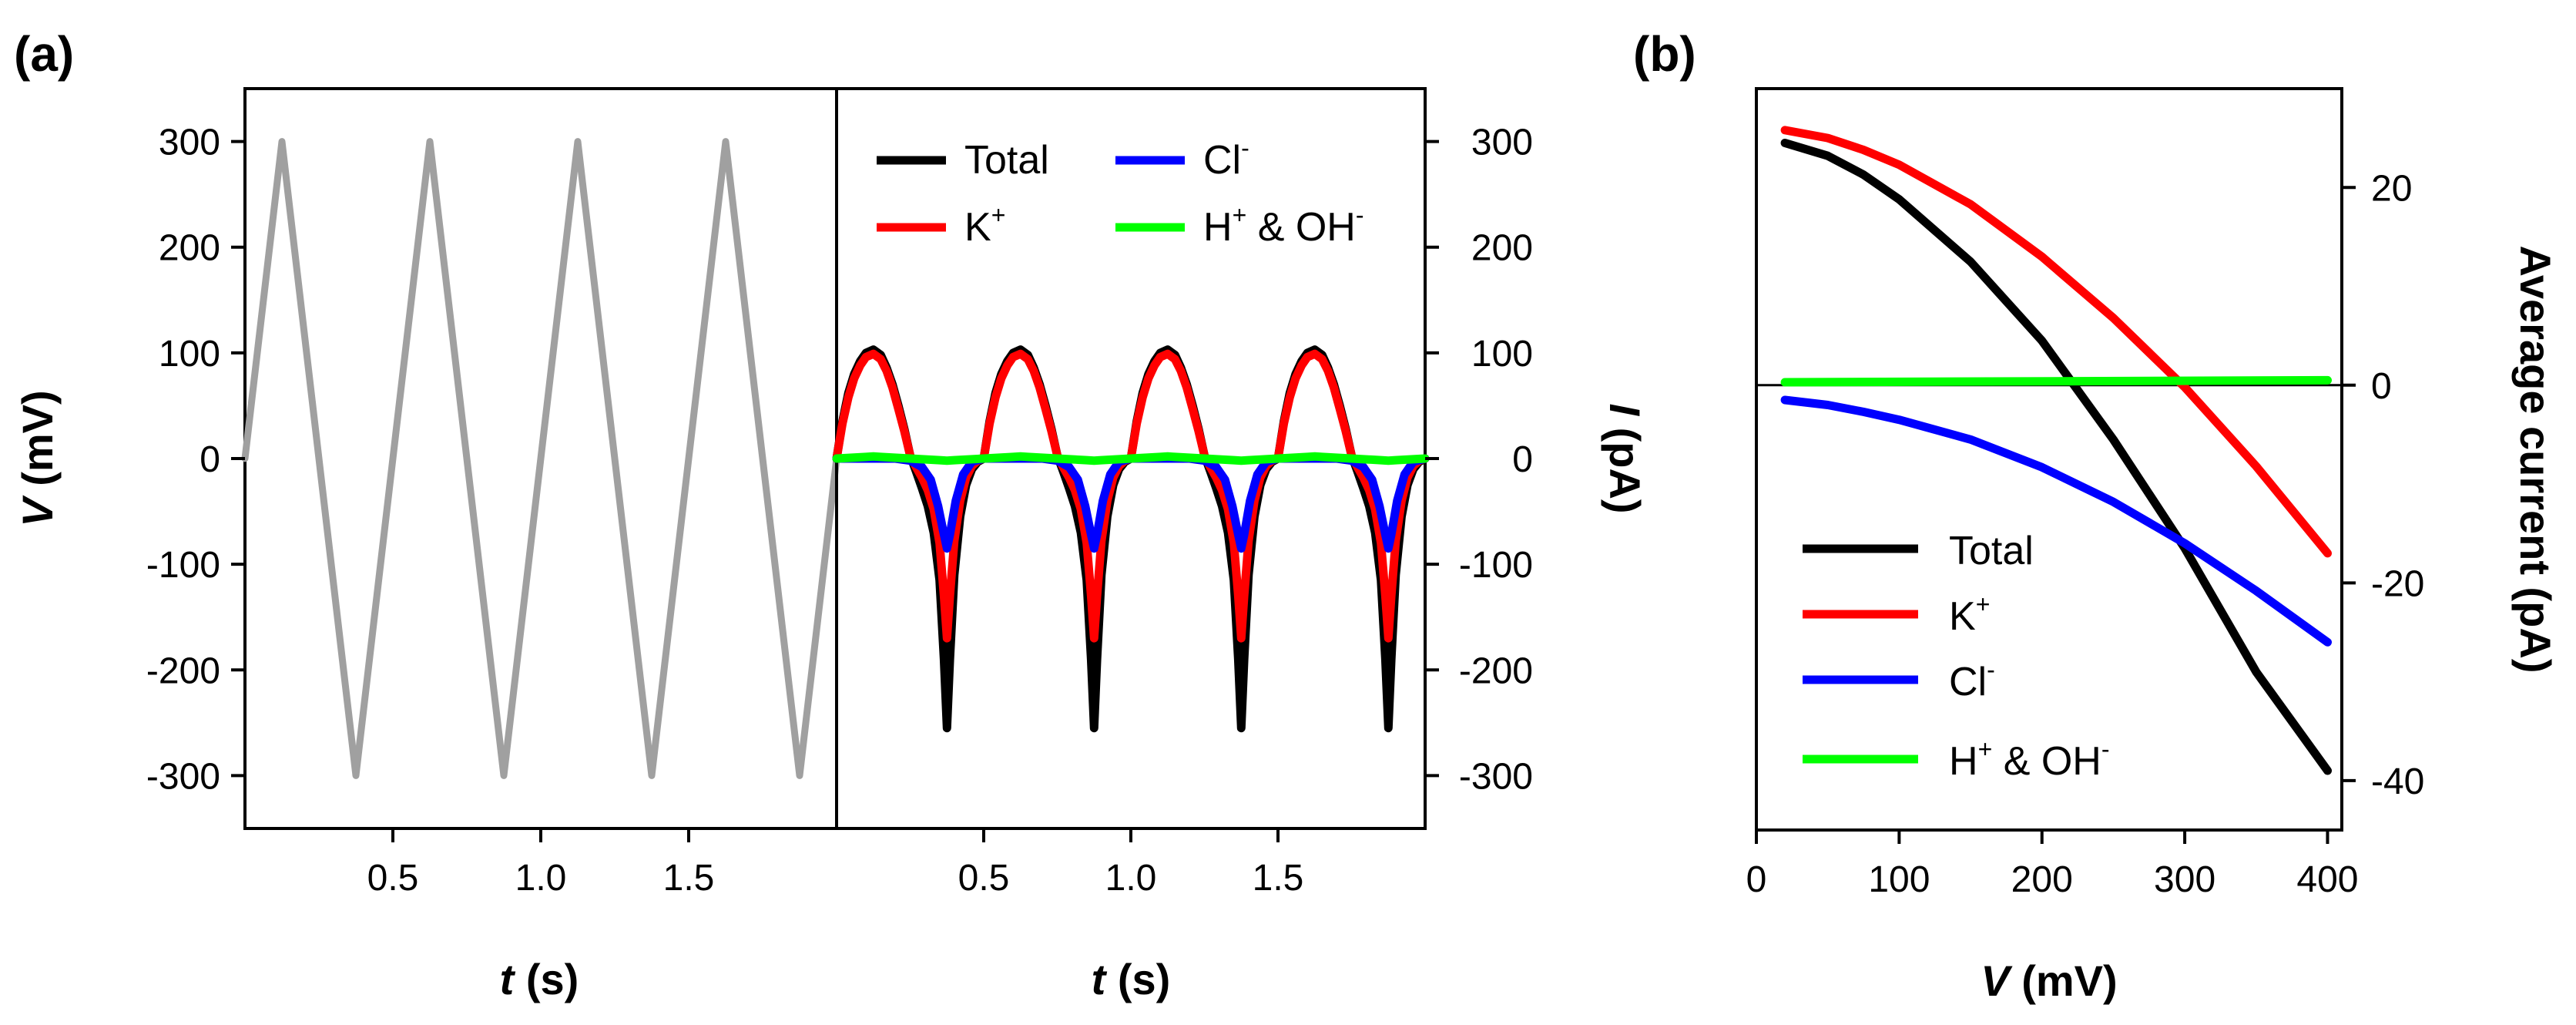 The image size is (2576, 1025). I want to click on series-line-total, so click(2056, 457).